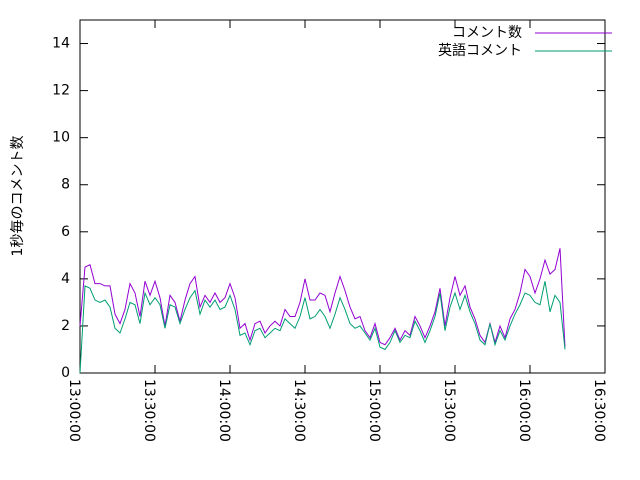 The height and width of the screenshot is (480, 640). Describe the element at coordinates (224, 410) in the screenshot. I see `x-tick-label: 14:00:00` at that location.